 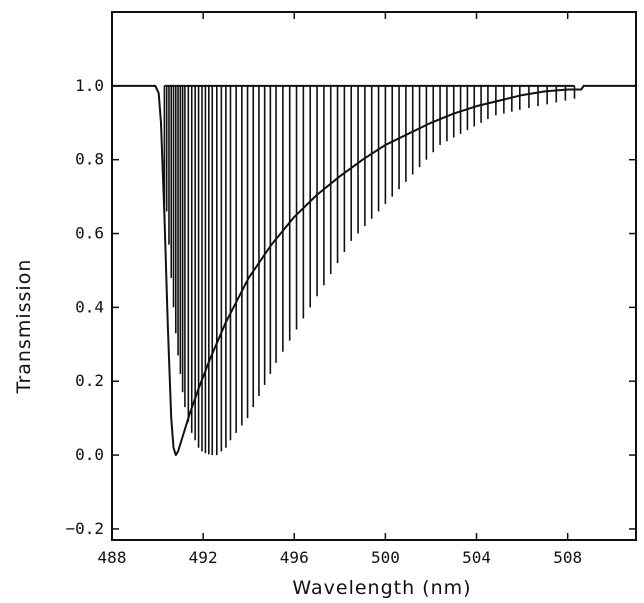 I want to click on y-tick-label: 0.8, so click(x=89, y=159).